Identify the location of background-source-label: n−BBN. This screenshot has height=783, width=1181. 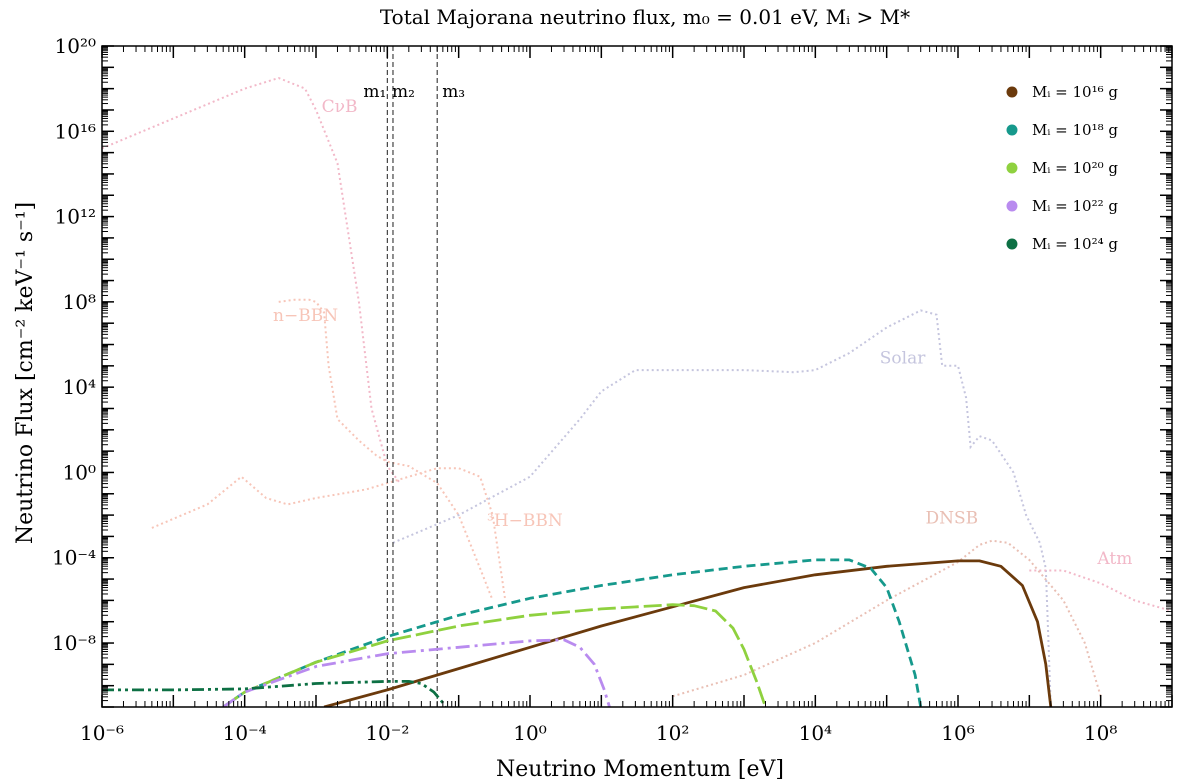
(305, 316).